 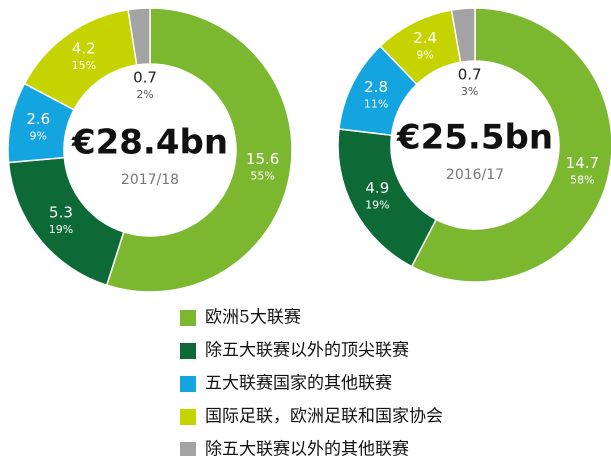 I want to click on center-period: 2016/17, so click(x=475, y=175).